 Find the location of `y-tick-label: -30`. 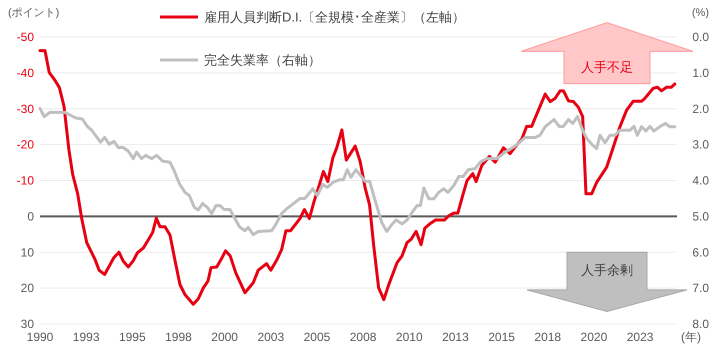

y-tick-label: -30 is located at coordinates (25, 109).